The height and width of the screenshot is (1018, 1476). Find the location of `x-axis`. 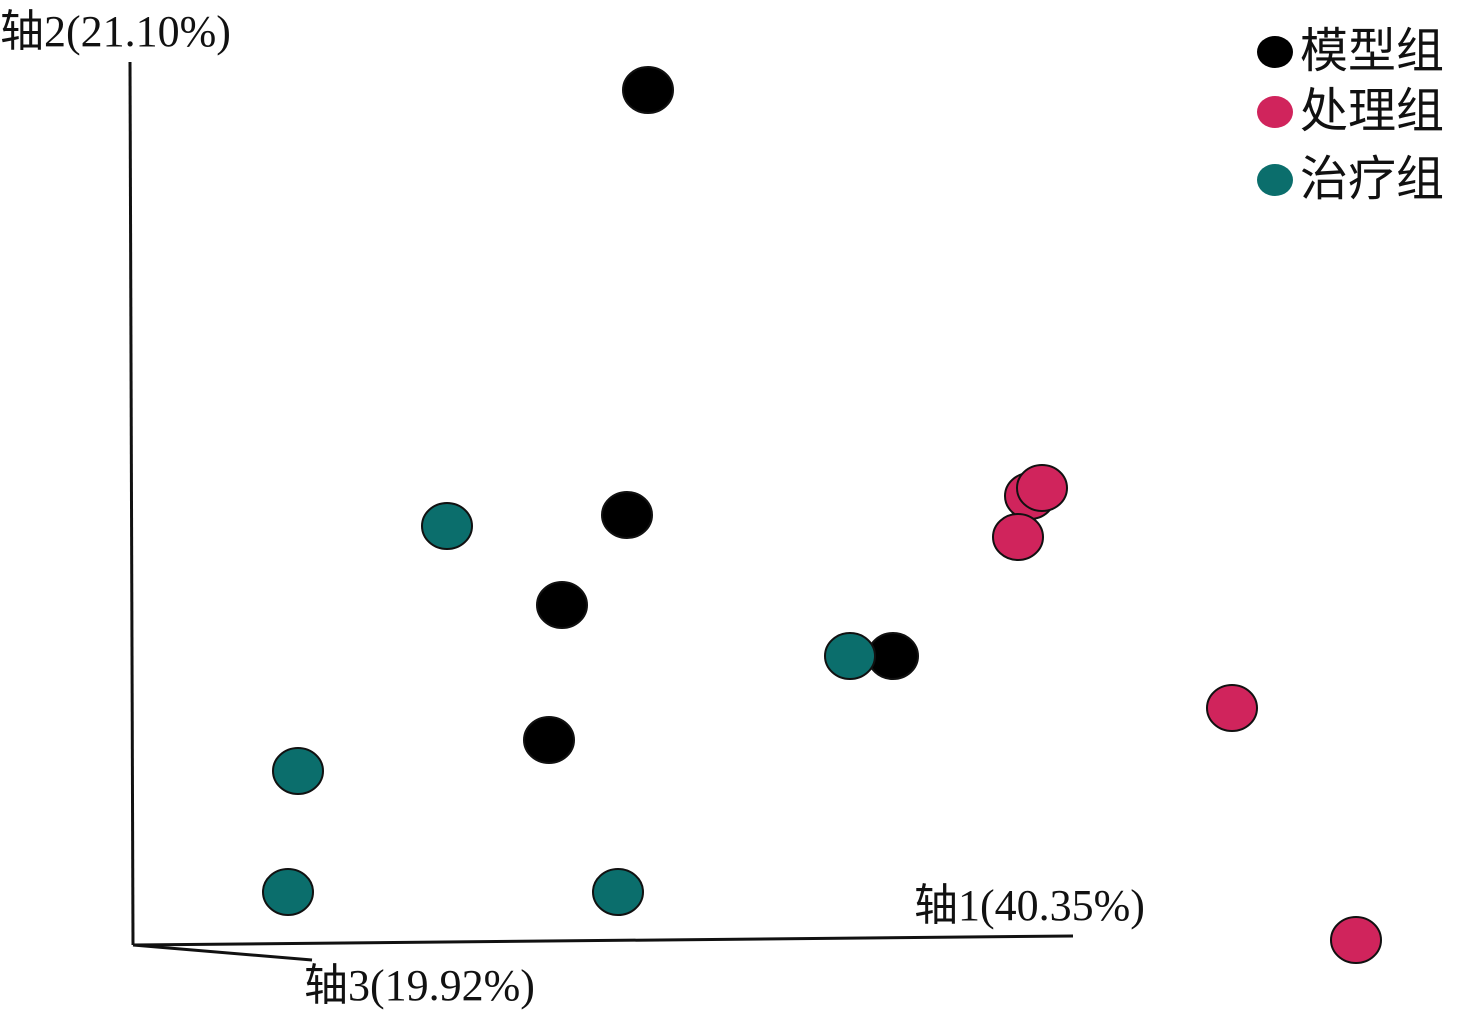

x-axis is located at coordinates (603, 940).